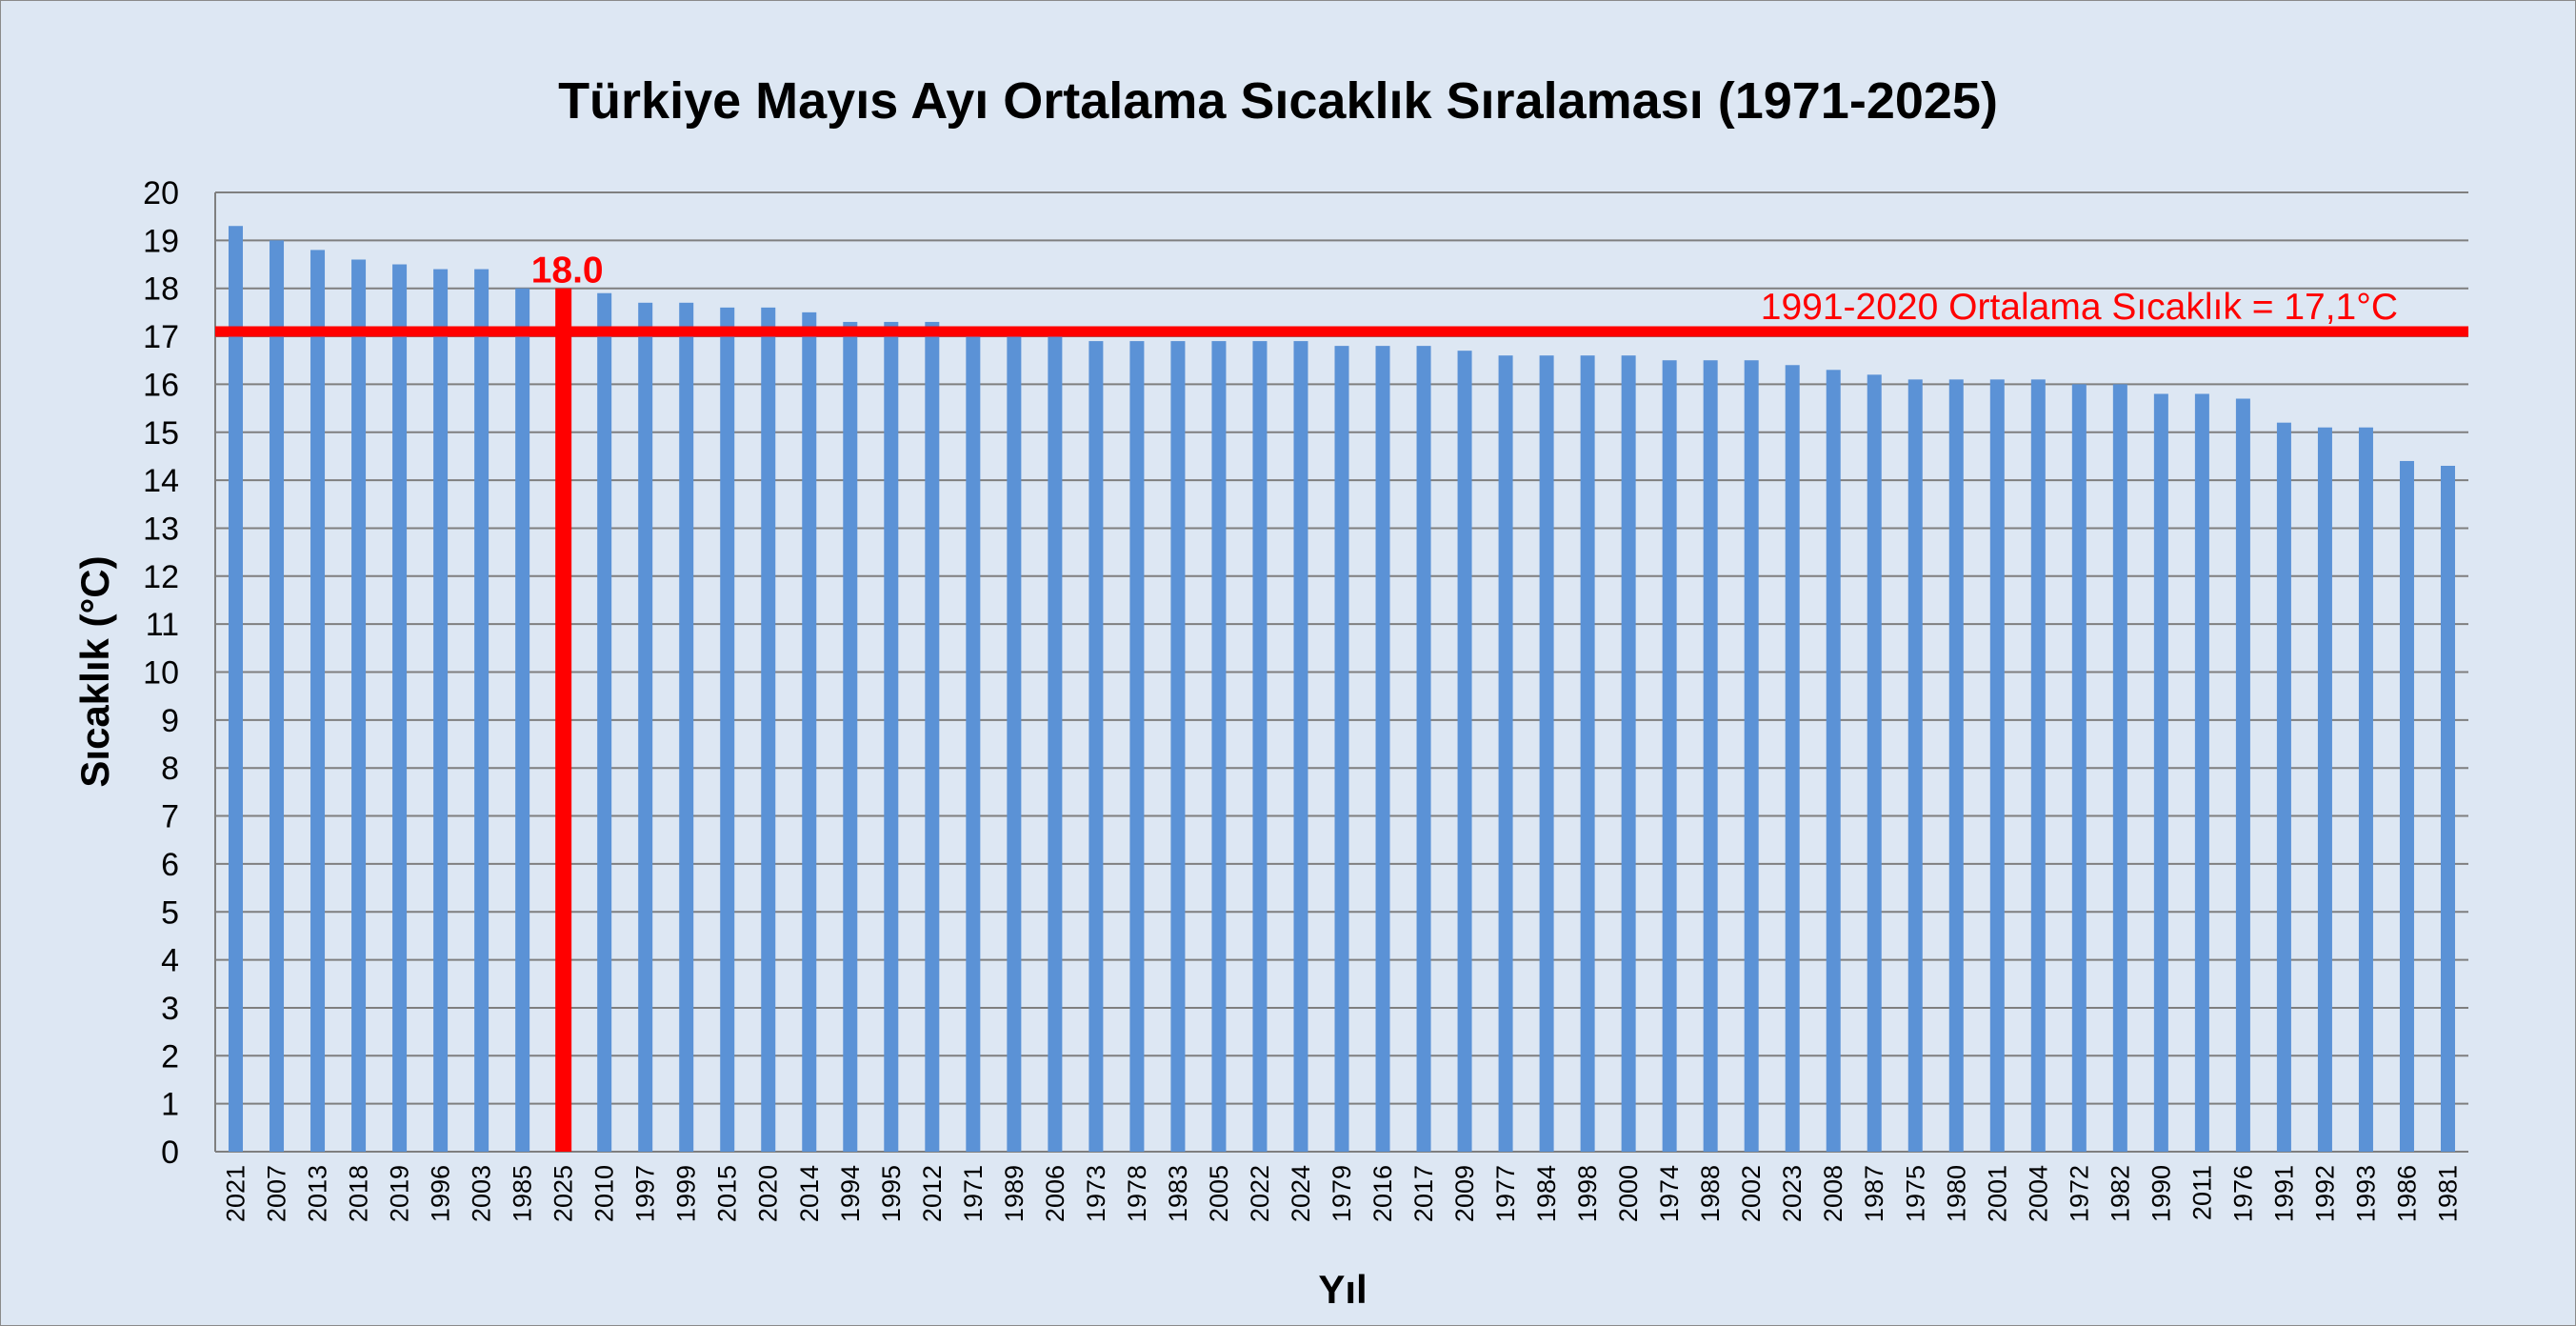  What do you see at coordinates (1464, 1194) in the screenshot?
I see `x-tick-label: 2009` at bounding box center [1464, 1194].